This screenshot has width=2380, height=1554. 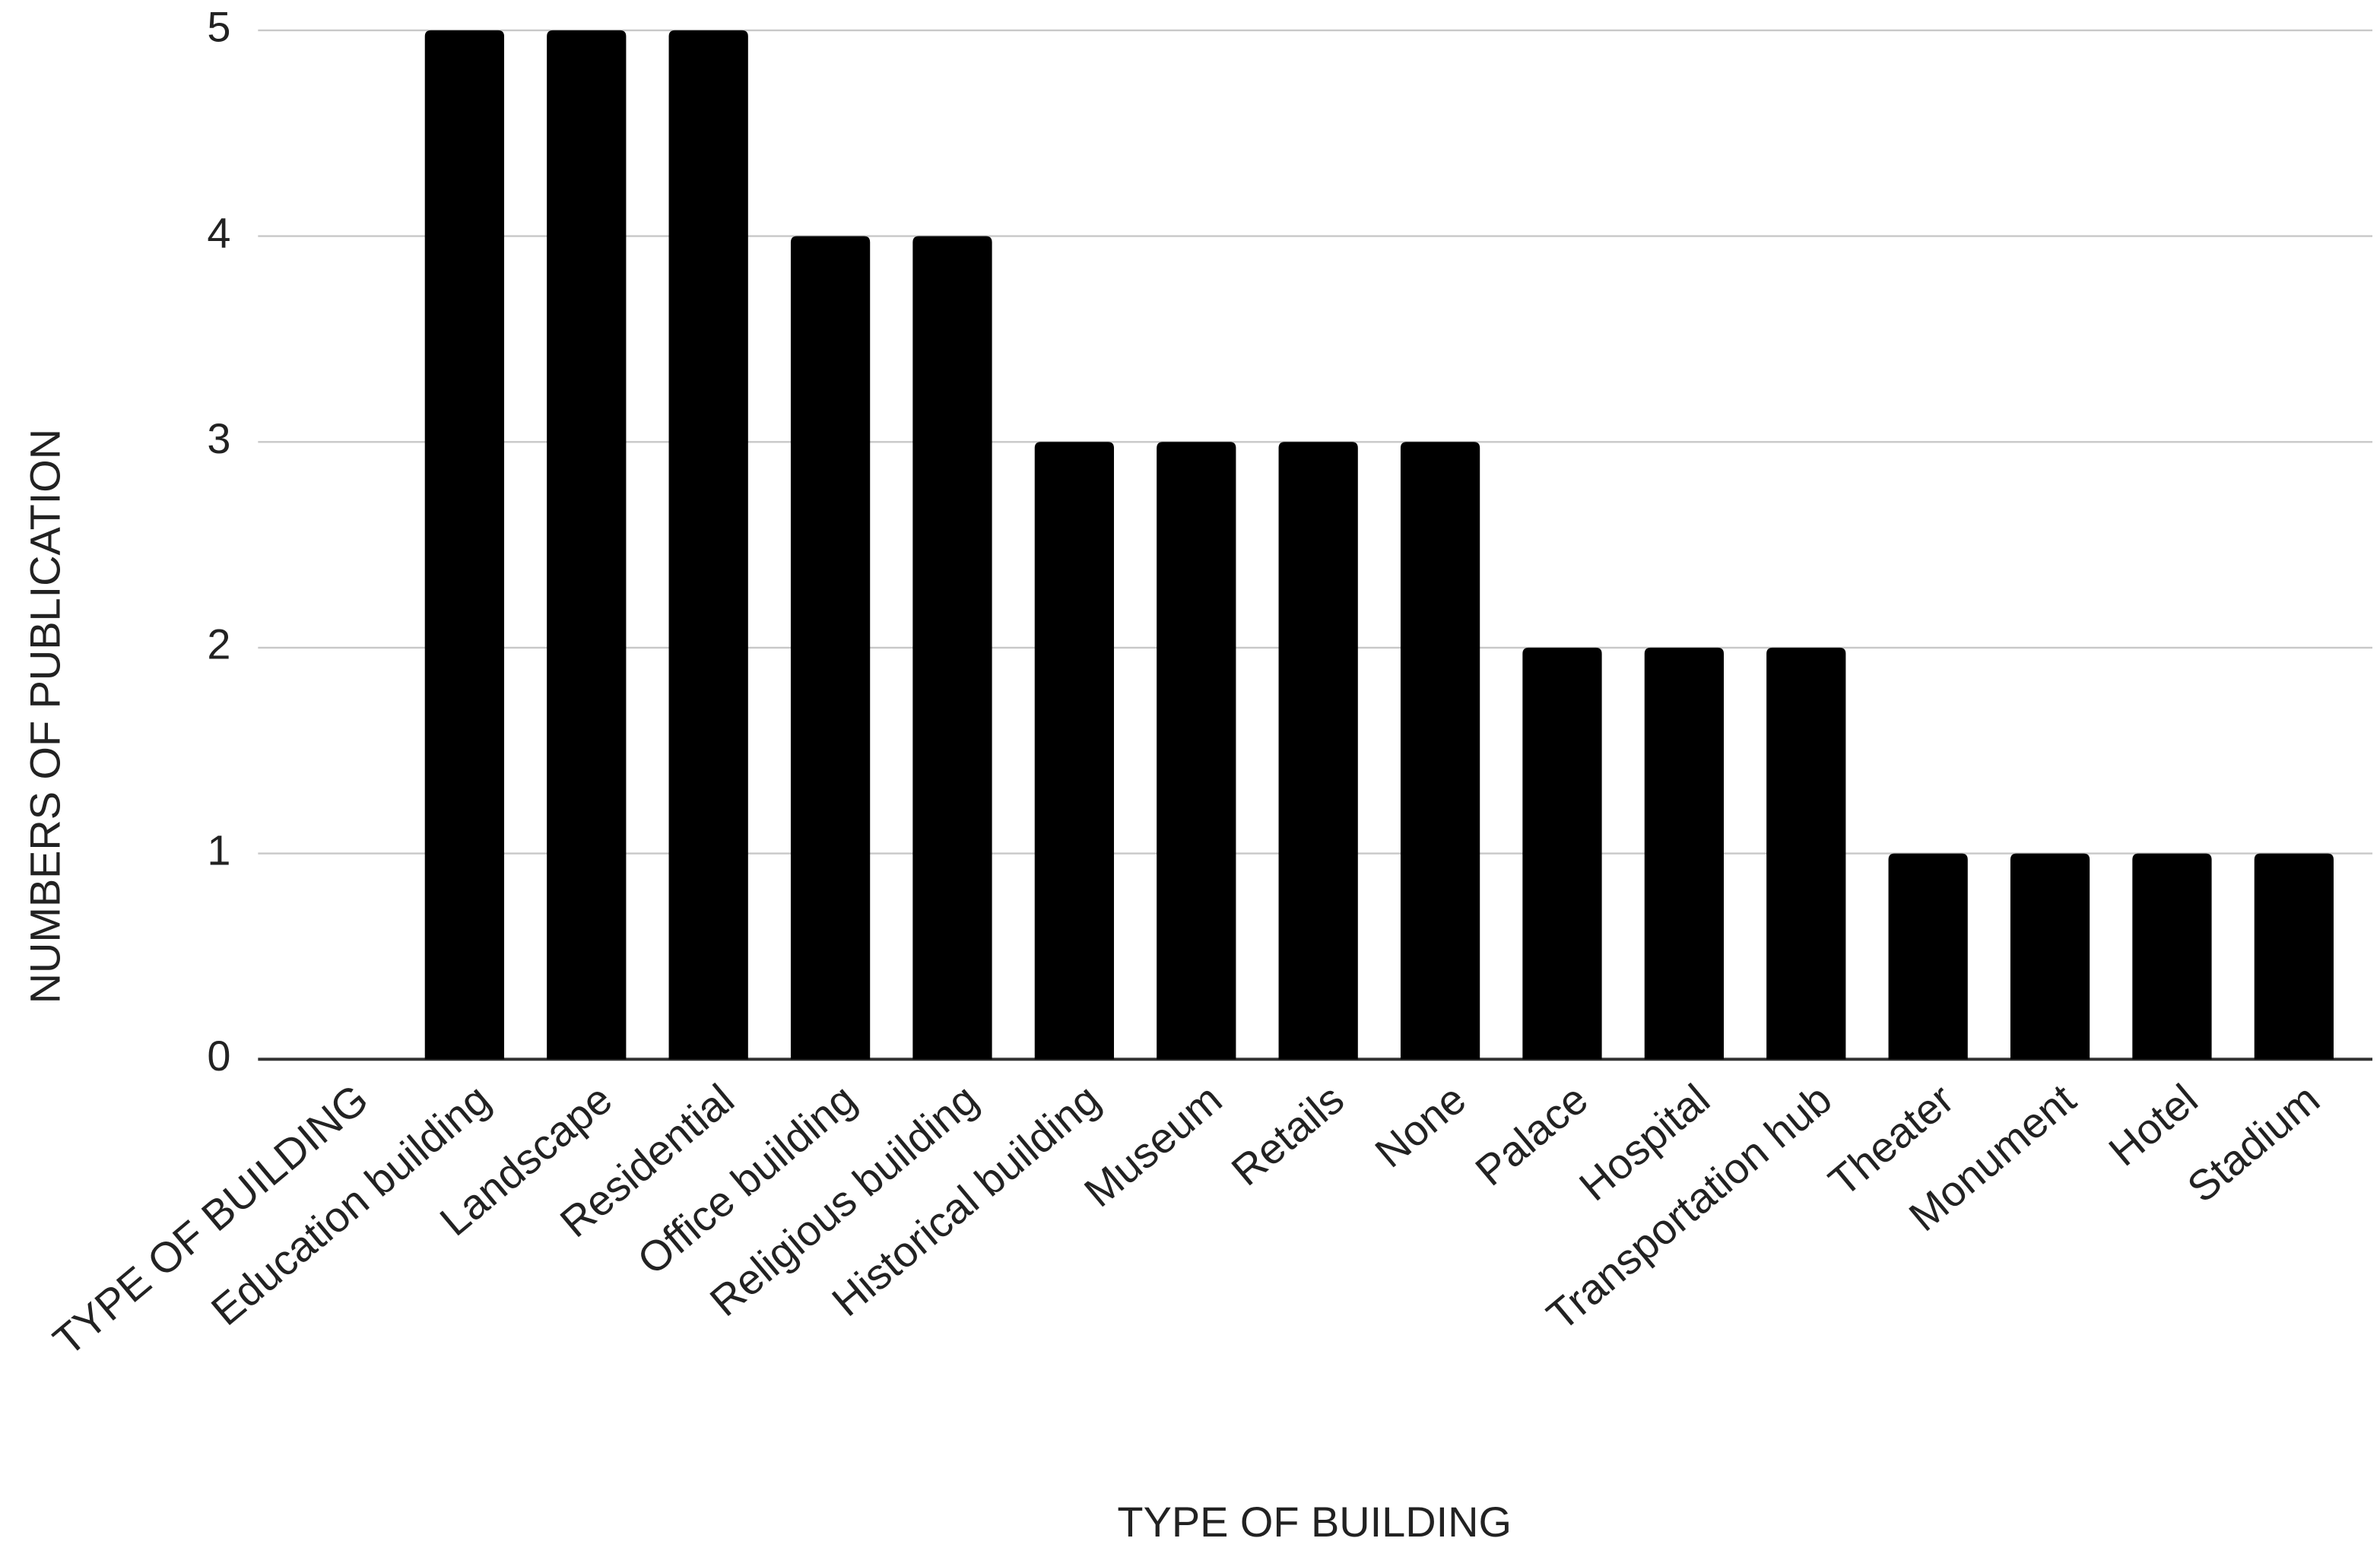 What do you see at coordinates (1287, 1134) in the screenshot?
I see `x-tick-label: Retails` at bounding box center [1287, 1134].